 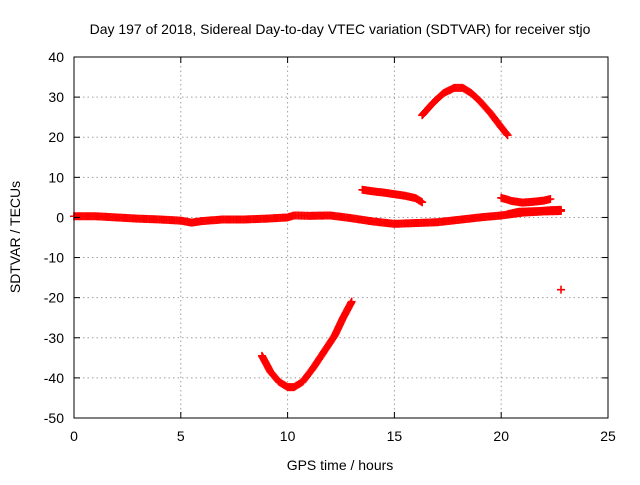 I want to click on y-tick-label: 10, so click(x=56, y=177).